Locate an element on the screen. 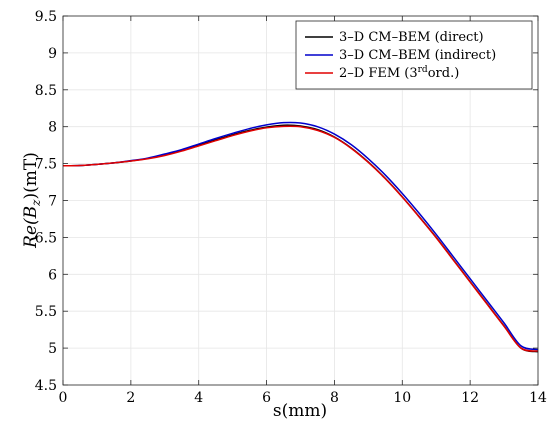  y-tick-label: 6.5 is located at coordinates (46, 238).